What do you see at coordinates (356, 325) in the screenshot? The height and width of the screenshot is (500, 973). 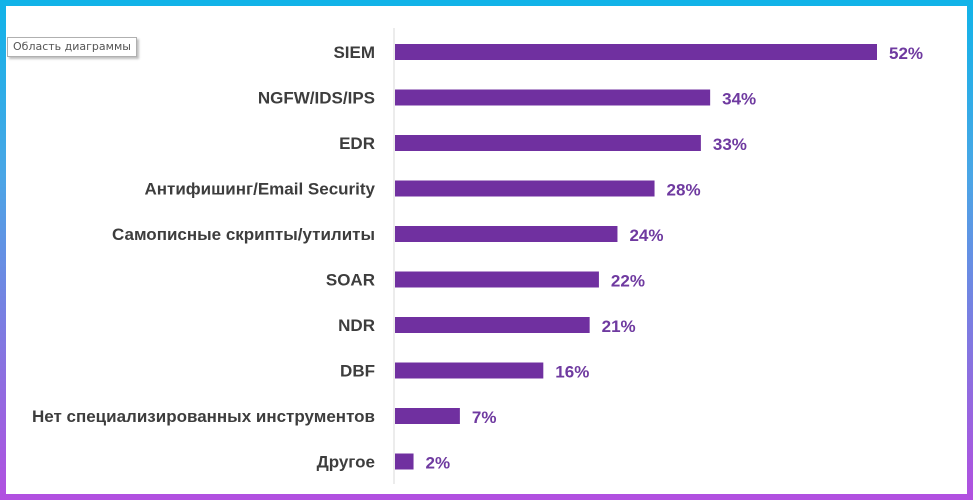 I see `category-label-6: NDR` at bounding box center [356, 325].